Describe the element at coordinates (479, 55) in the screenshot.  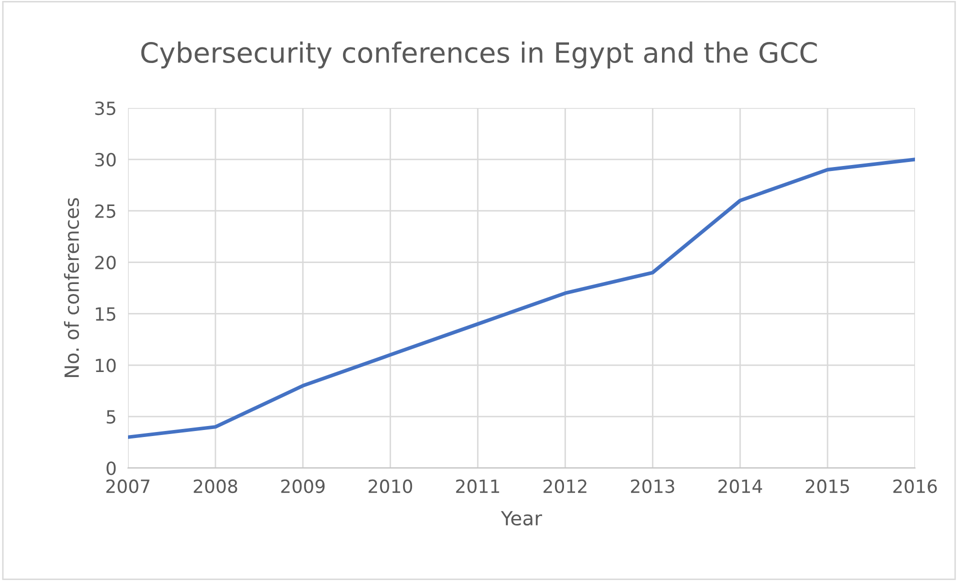
I see `chart-title: Cybersecurity conferences in Egypt and the GCC` at that location.